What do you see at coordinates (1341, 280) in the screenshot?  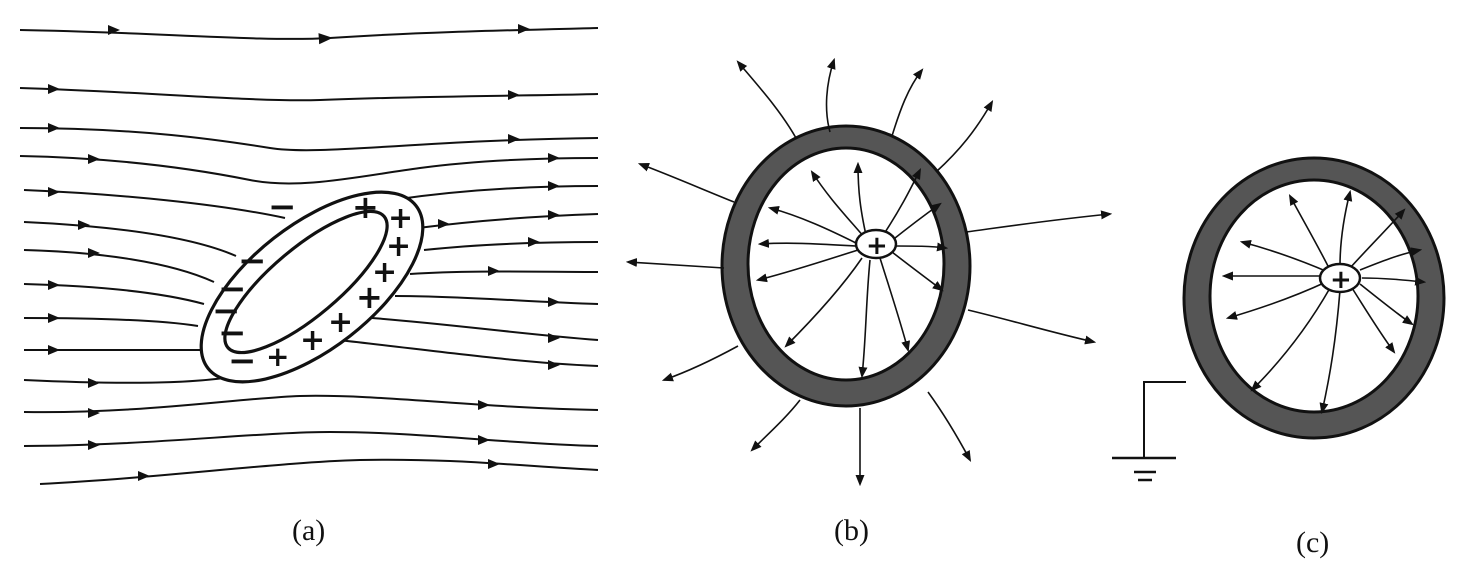 I see `center-charge-c-sign: +` at bounding box center [1341, 280].